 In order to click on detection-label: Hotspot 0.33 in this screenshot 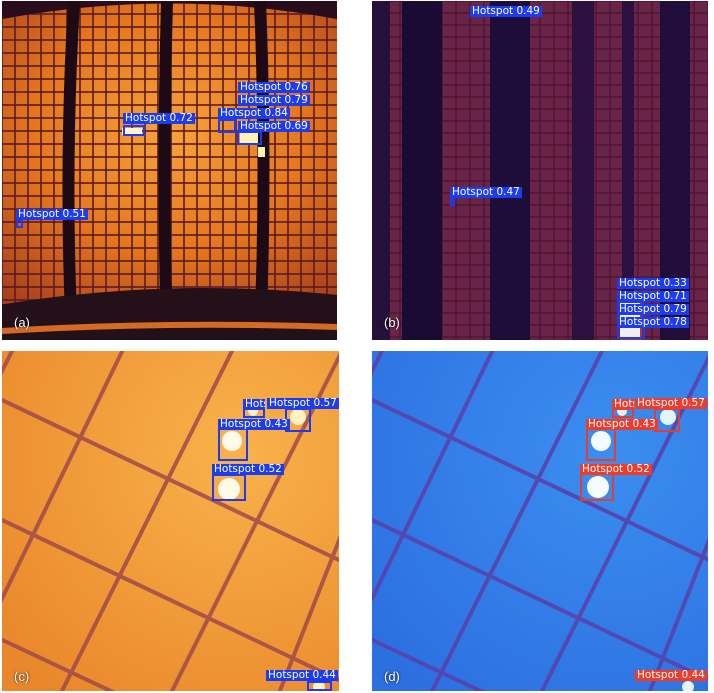, I will do `click(653, 283)`.